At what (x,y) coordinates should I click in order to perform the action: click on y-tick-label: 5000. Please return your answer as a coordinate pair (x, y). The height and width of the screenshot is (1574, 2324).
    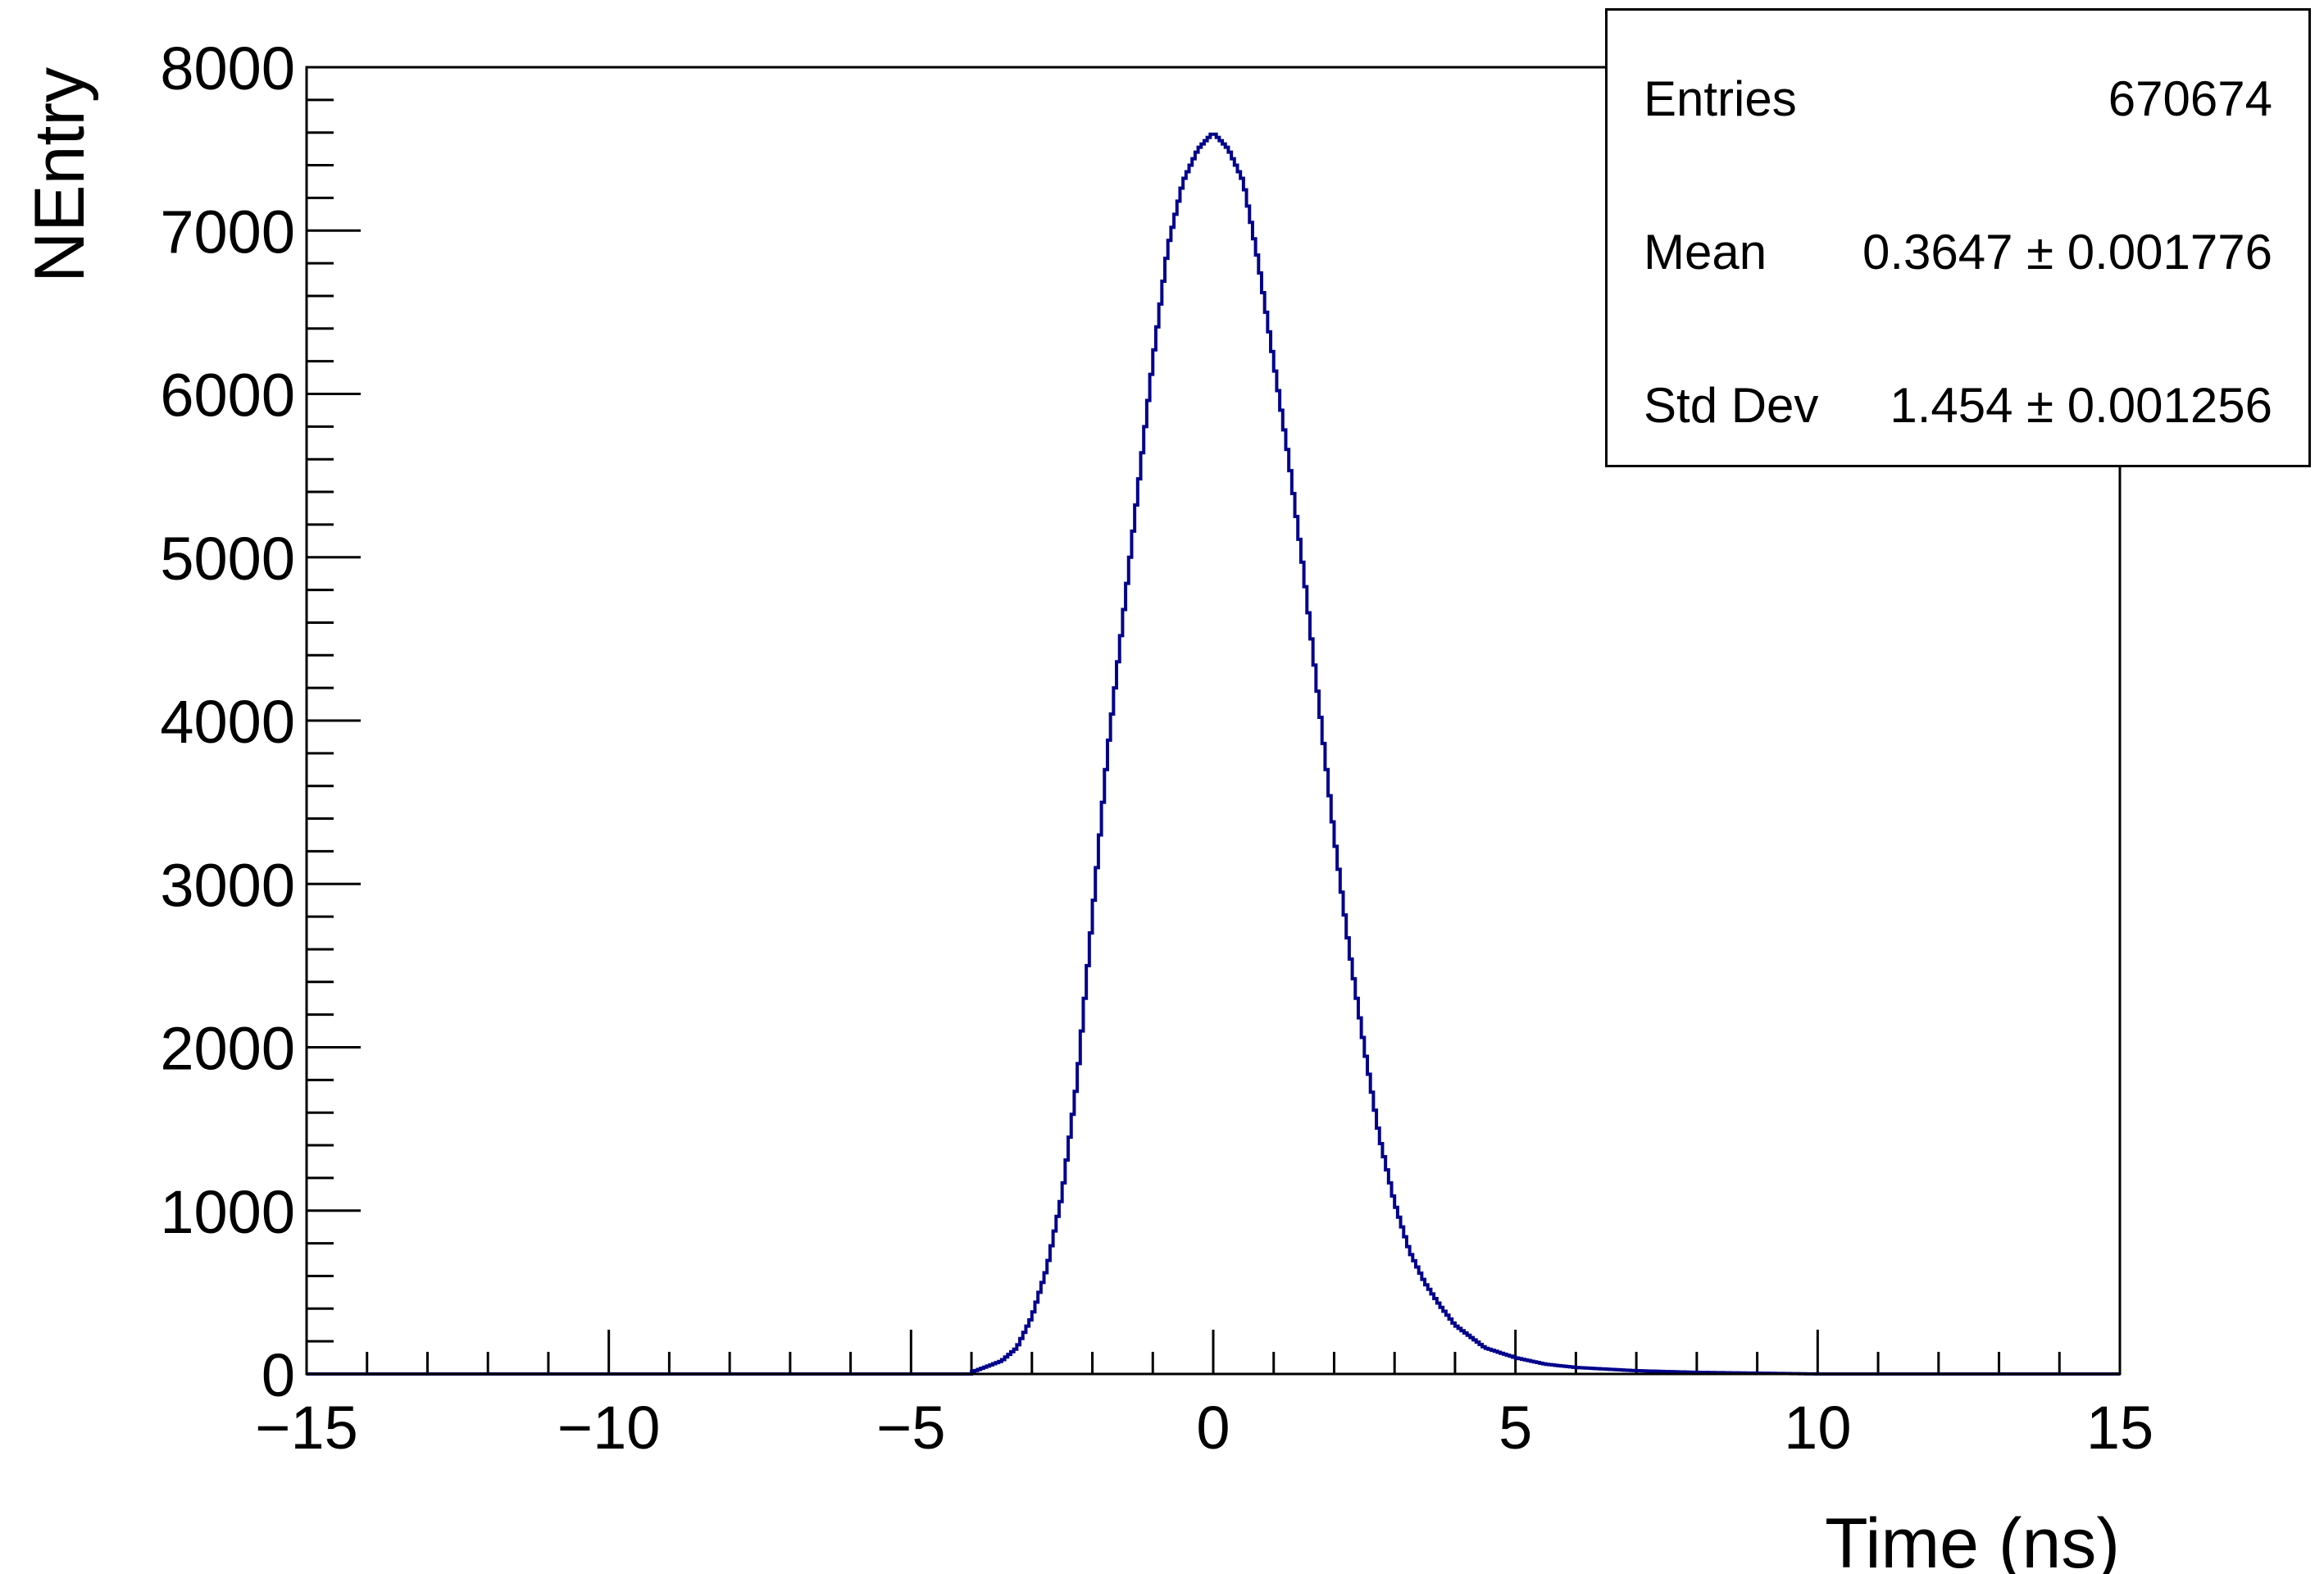
    Looking at the image, I should click on (227, 559).